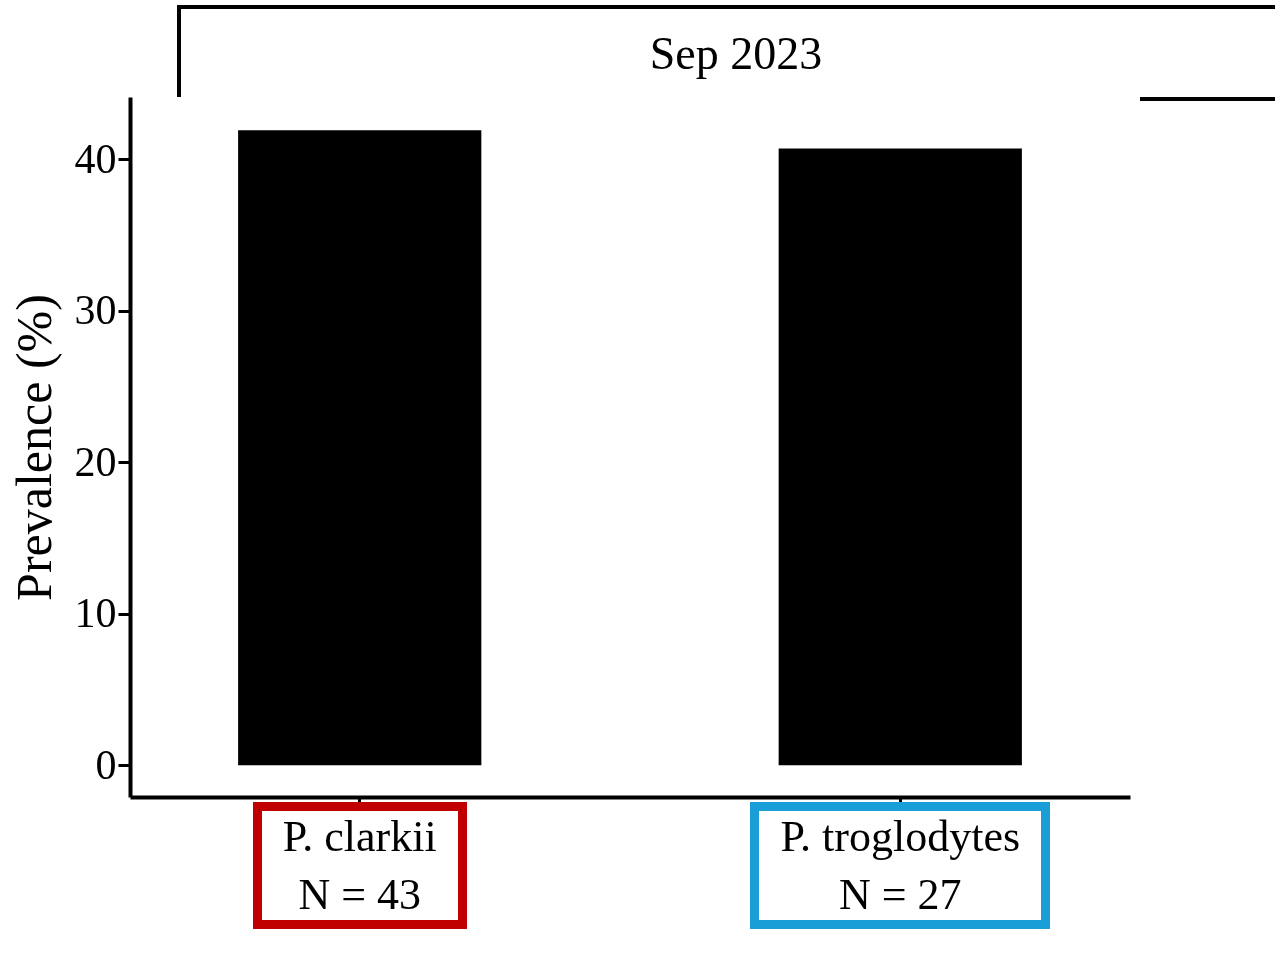  What do you see at coordinates (95, 613) in the screenshot?
I see `y-tick-label: 10` at bounding box center [95, 613].